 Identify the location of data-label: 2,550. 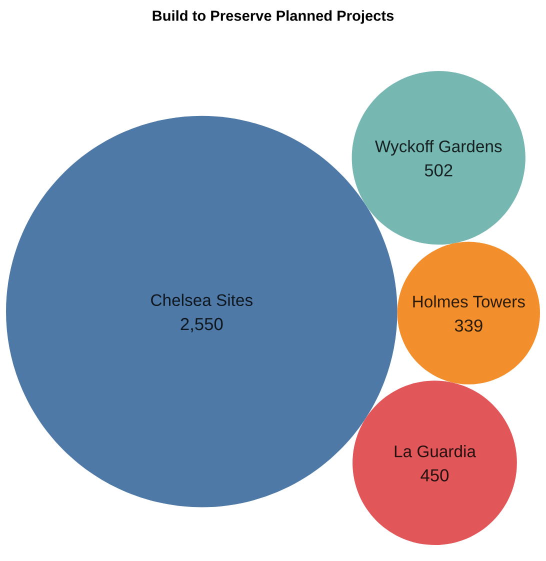
(201, 325).